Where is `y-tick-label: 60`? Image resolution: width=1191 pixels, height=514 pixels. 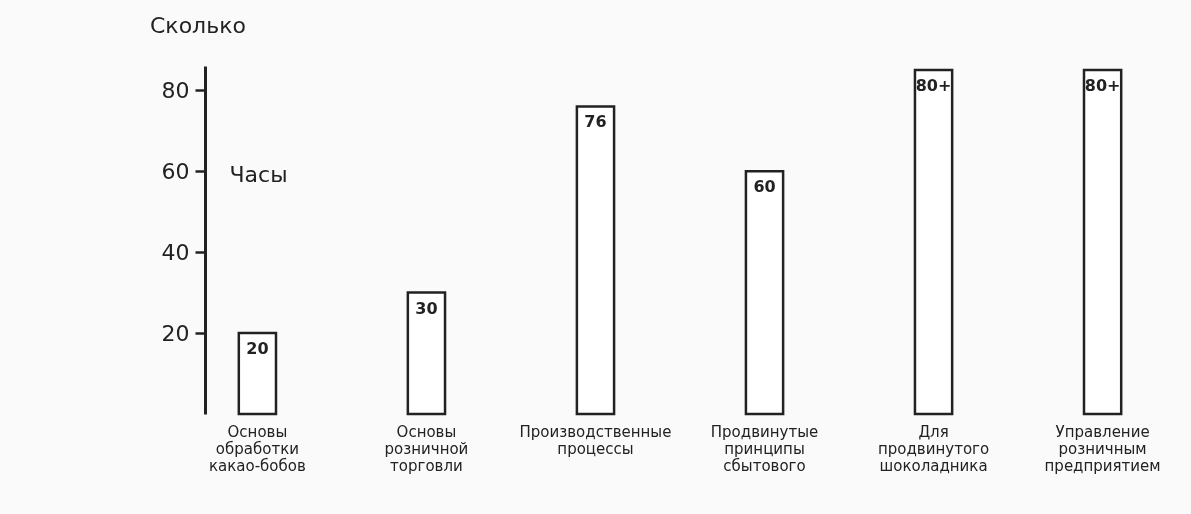 y-tick-label: 60 is located at coordinates (175, 171).